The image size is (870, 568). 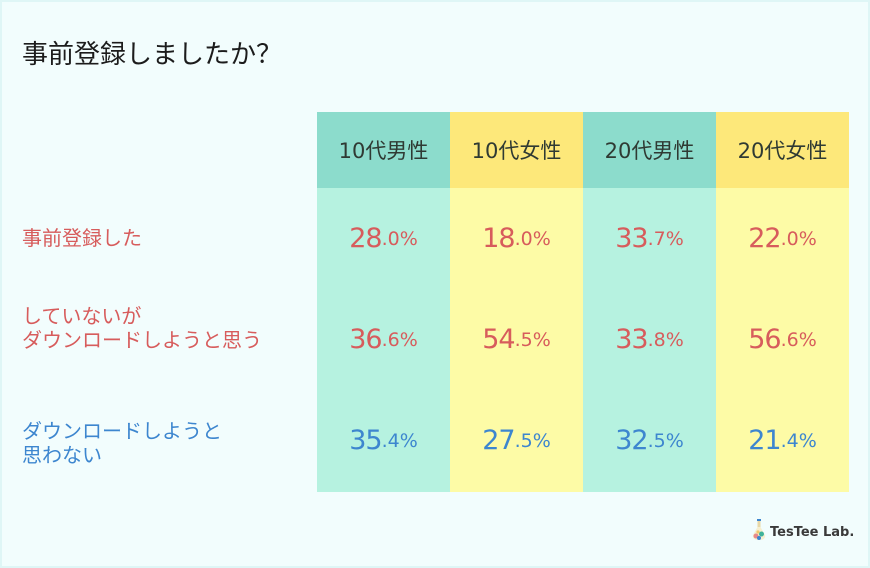 What do you see at coordinates (782, 150) in the screenshot?
I see `column-header: 20代女性` at bounding box center [782, 150].